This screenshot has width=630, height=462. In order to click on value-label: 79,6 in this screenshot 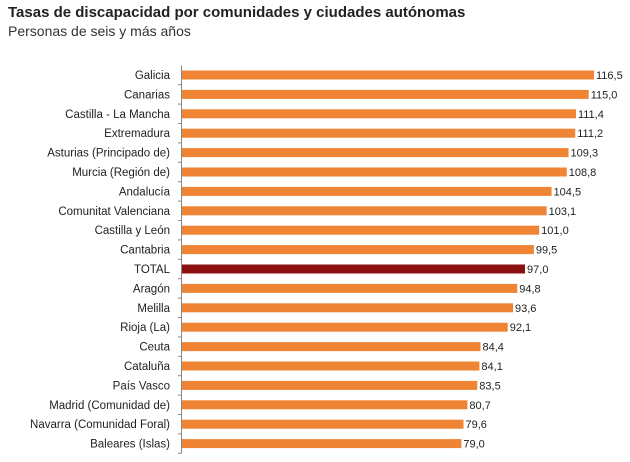, I will do `click(476, 425)`.